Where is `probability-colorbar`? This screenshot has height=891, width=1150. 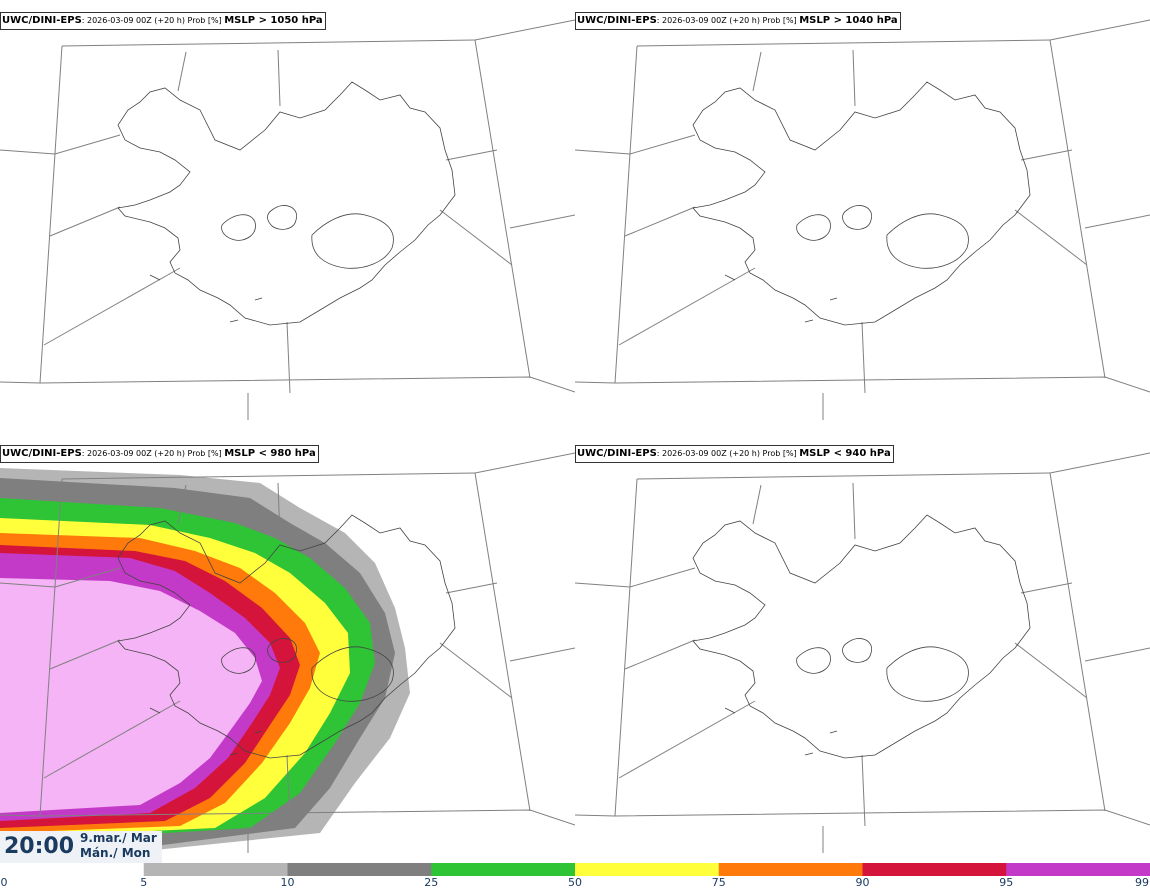 probability-colorbar is located at coordinates (575, 869).